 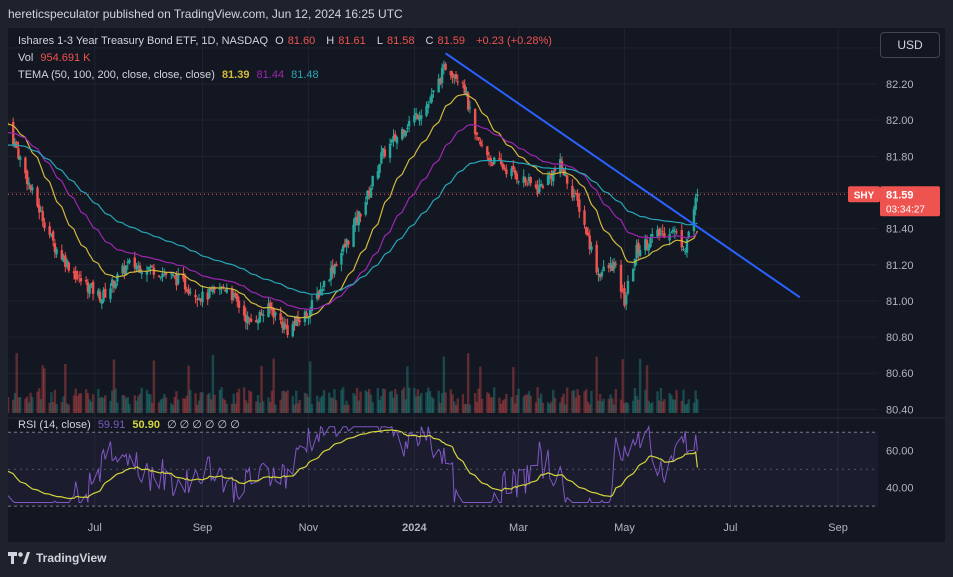 What do you see at coordinates (910, 45) in the screenshot?
I see `currency-button: USD` at bounding box center [910, 45].